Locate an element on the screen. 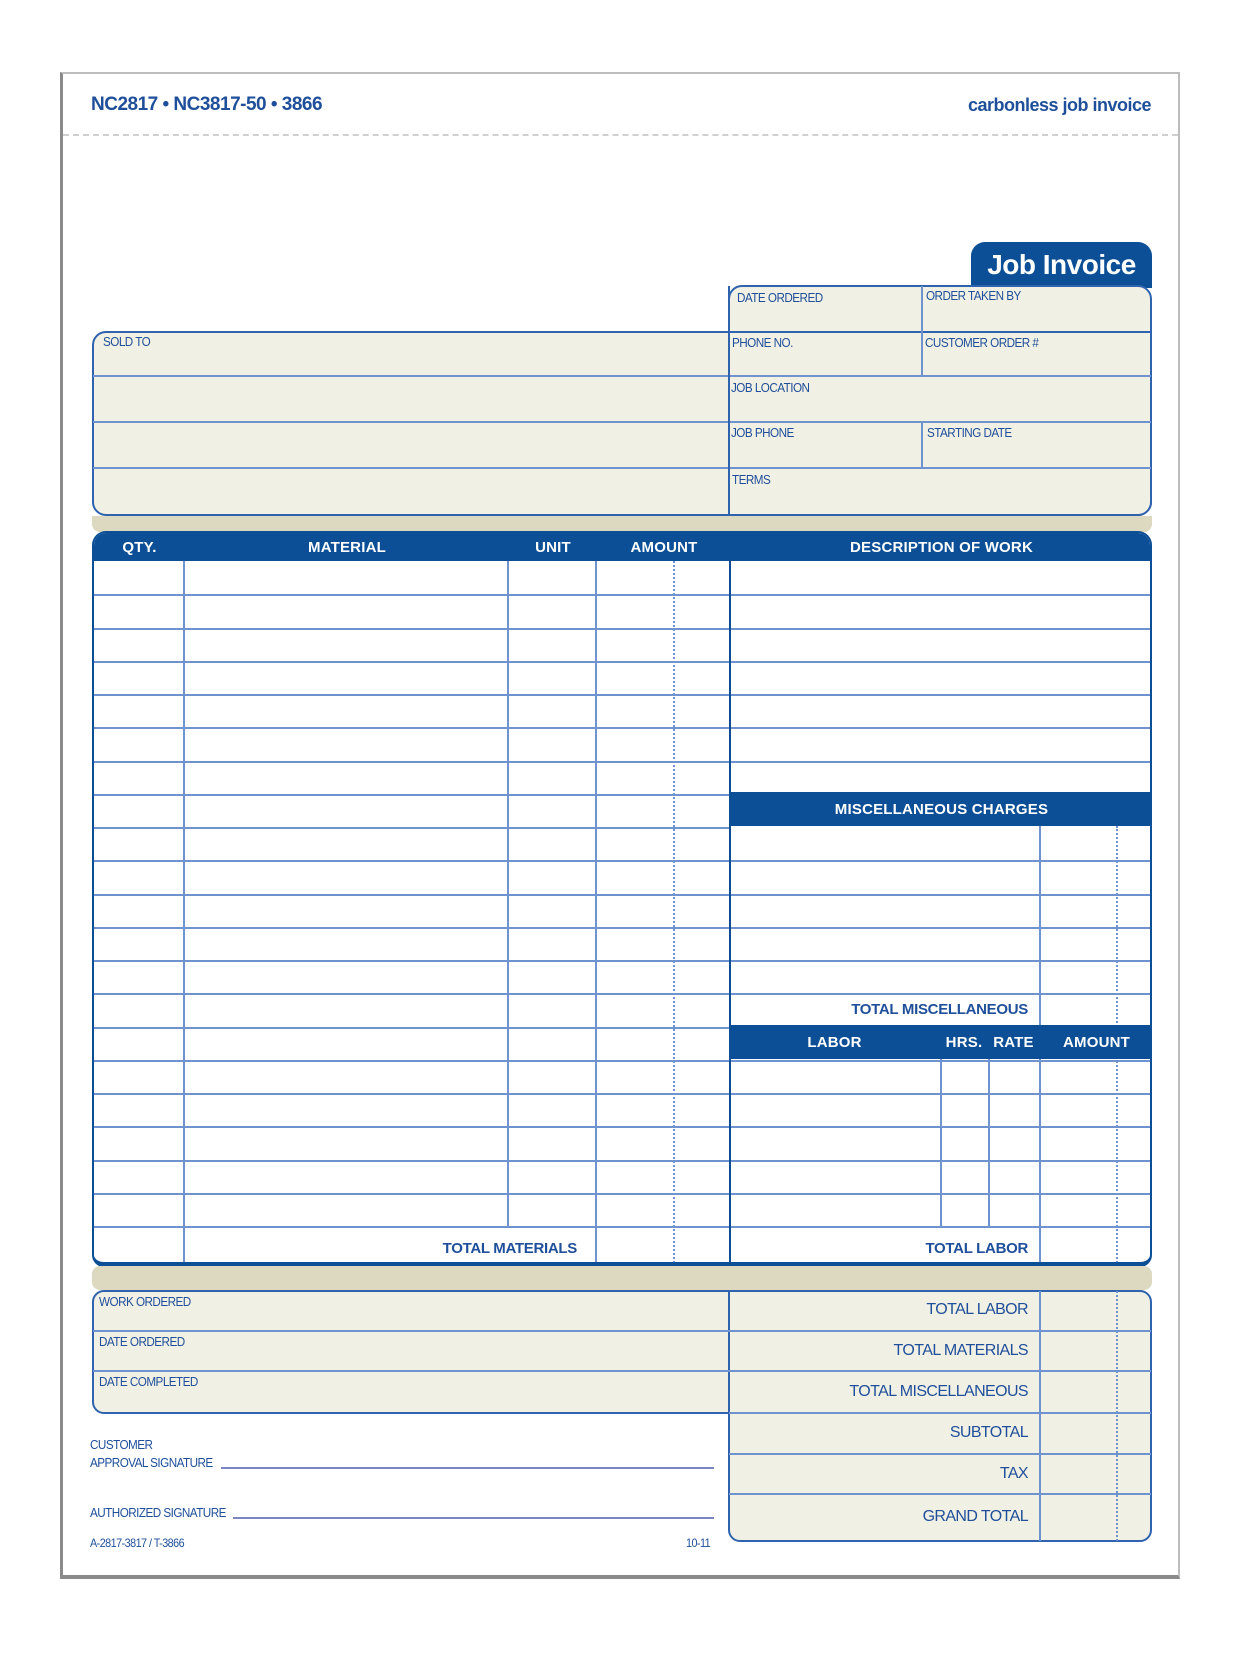 The height and width of the screenshot is (1665, 1250). column-header-labor: LABOR is located at coordinates (834, 1042).